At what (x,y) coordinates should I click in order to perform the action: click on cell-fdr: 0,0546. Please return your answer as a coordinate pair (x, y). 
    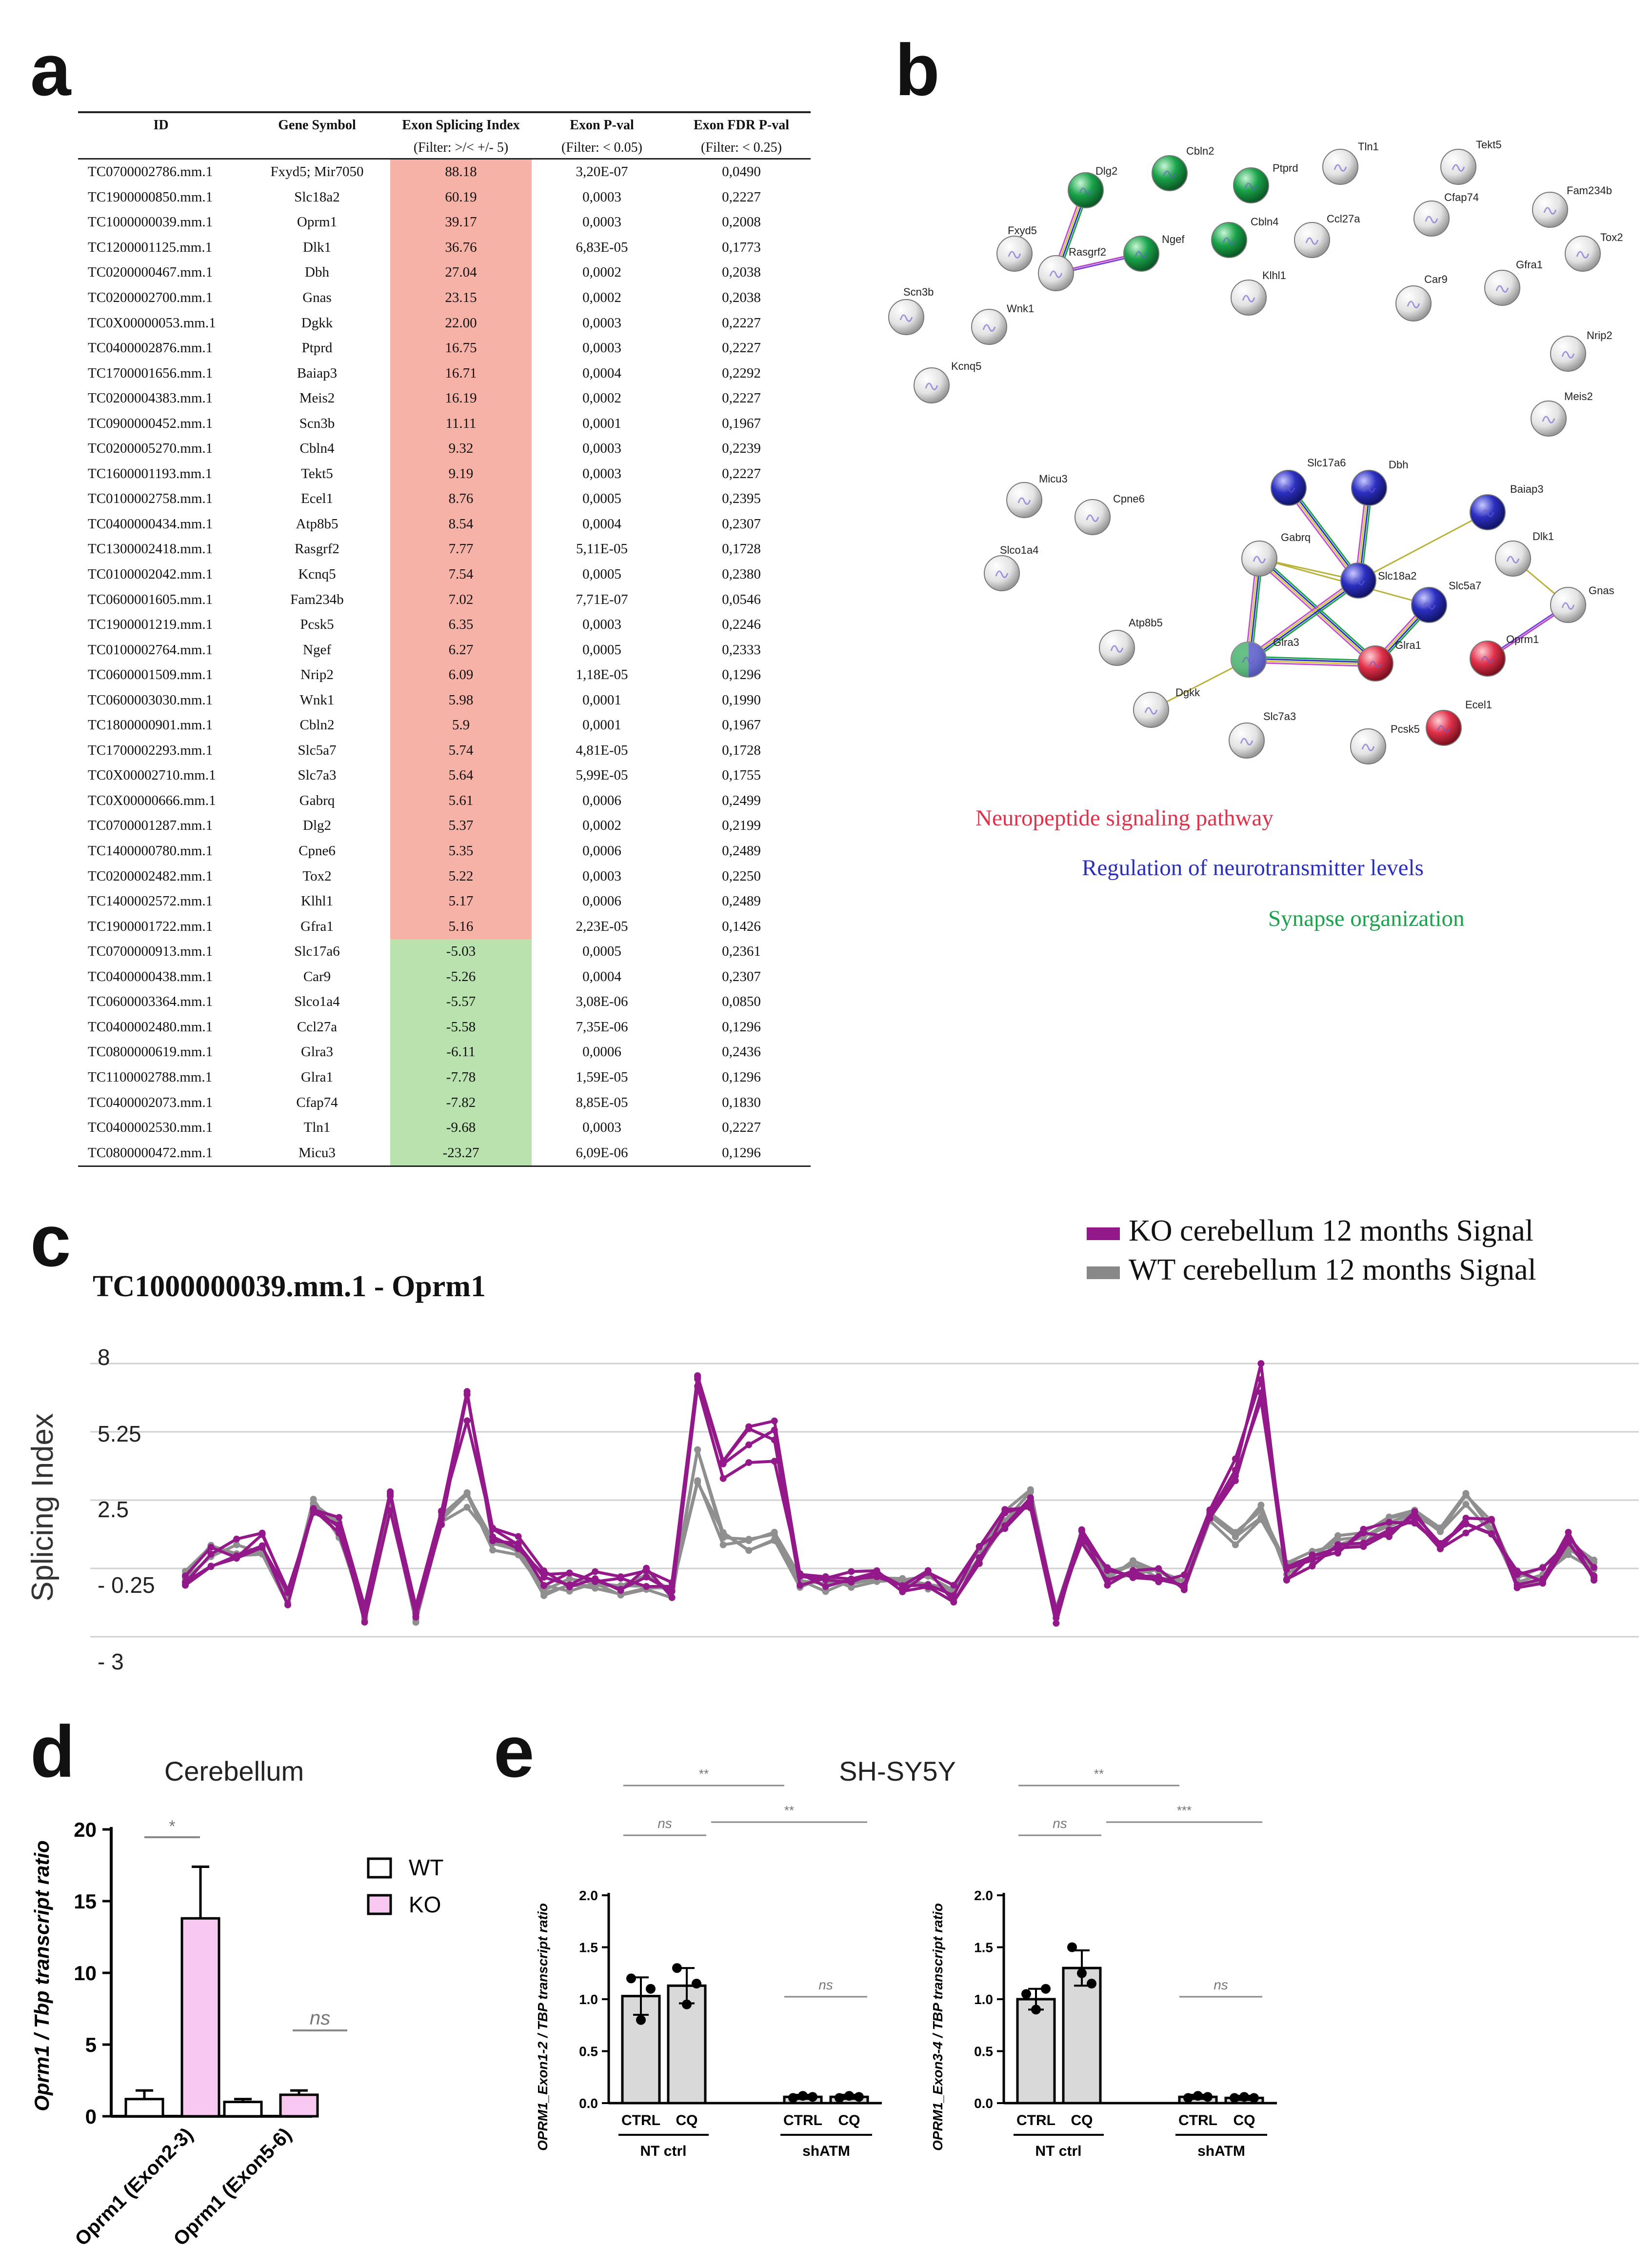
    Looking at the image, I should click on (741, 599).